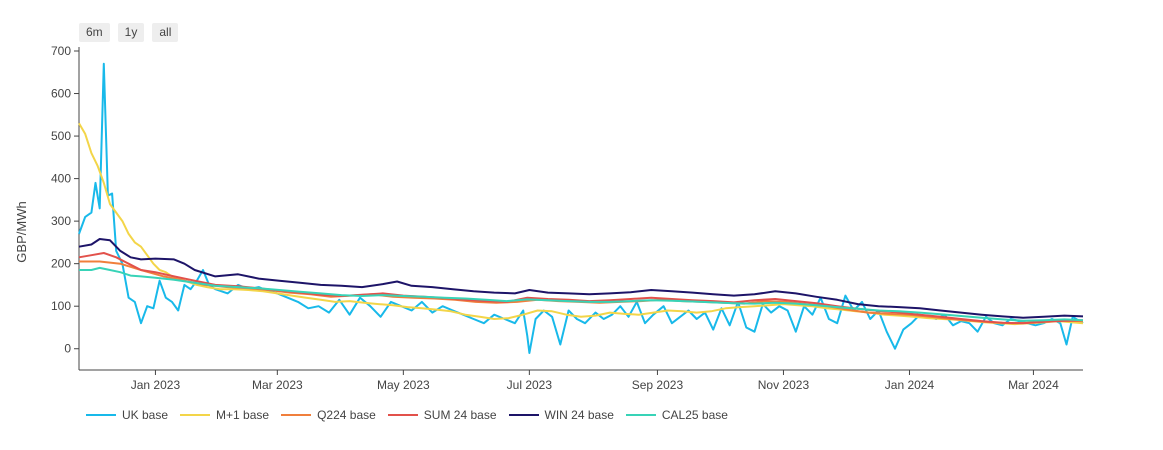  I want to click on range-selector: 6m 1y all, so click(129, 32).